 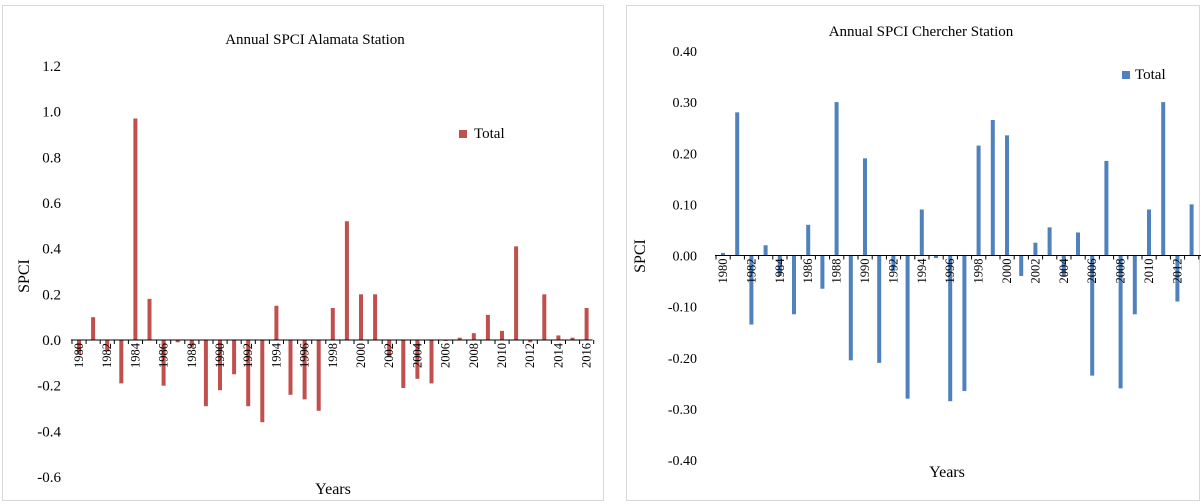 I want to click on chart-title: Annual SPCI Alamata Station, so click(x=315, y=40).